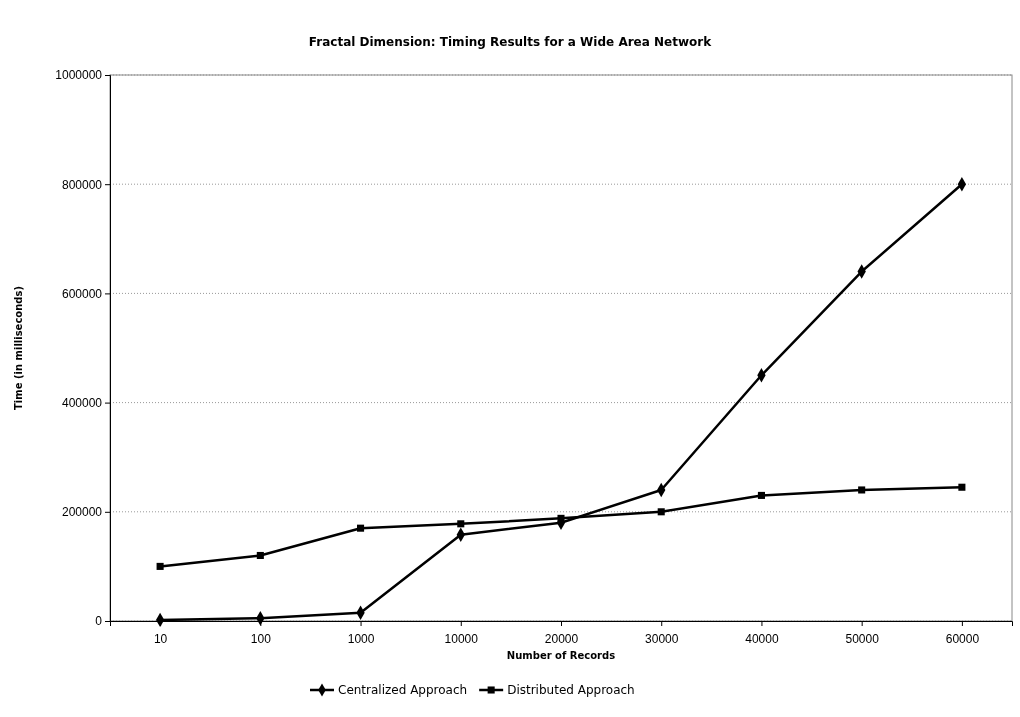  I want to click on x-tick-label: 100, so click(261, 638).